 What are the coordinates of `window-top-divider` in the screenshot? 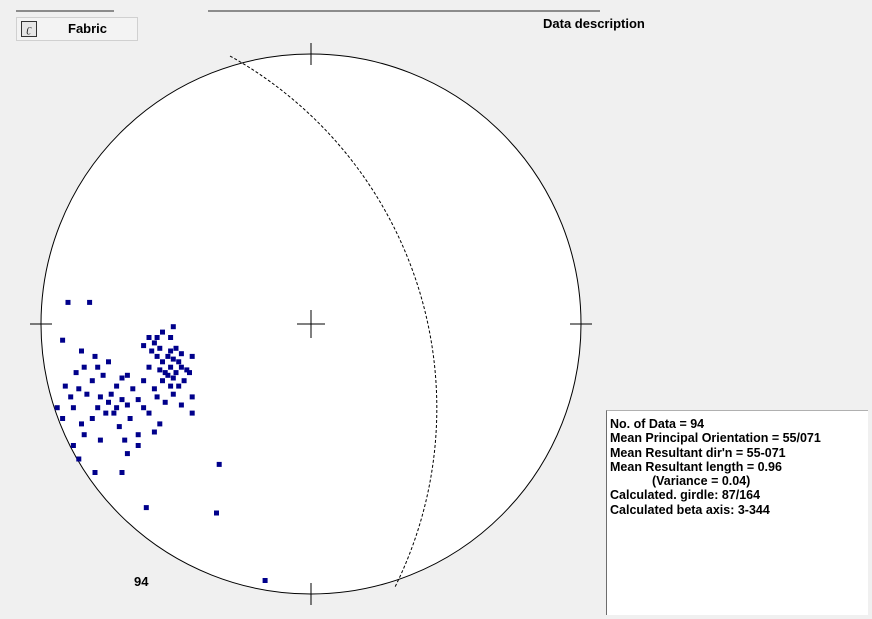 It's located at (404, 11).